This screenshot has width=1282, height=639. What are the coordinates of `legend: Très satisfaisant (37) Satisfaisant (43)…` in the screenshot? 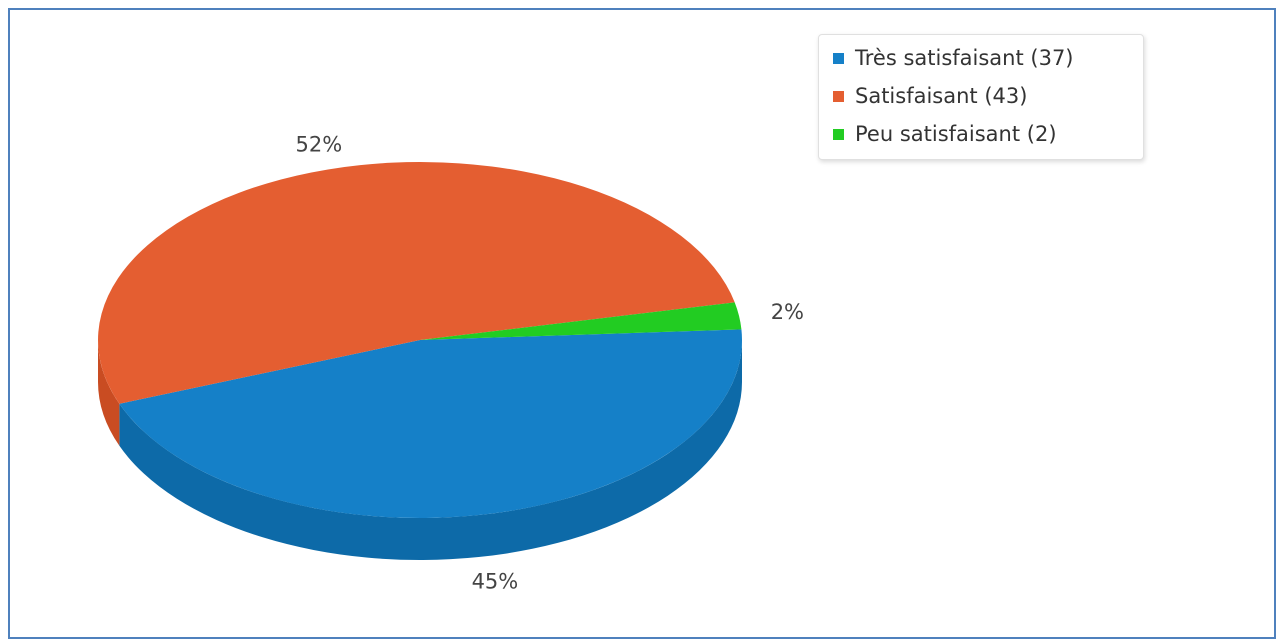 It's located at (981, 97).